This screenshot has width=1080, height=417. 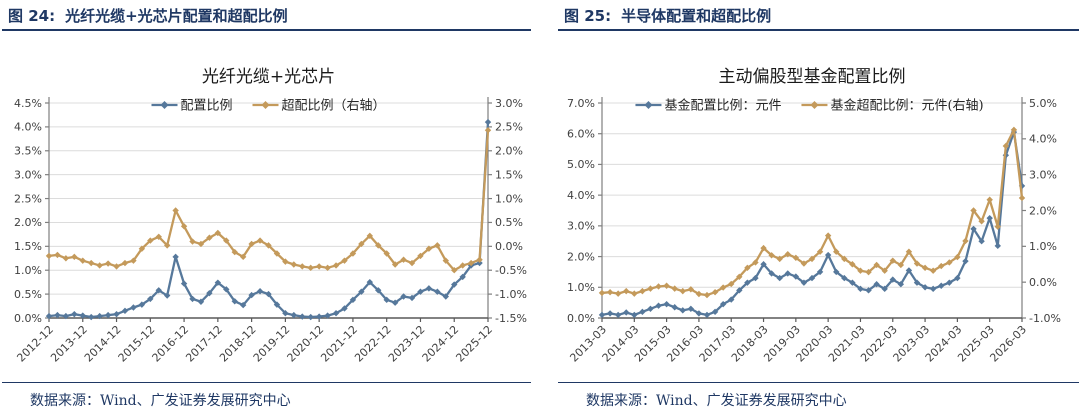 What do you see at coordinates (28, 294) in the screenshot?
I see `left-axis-tick-label: 0.5%` at bounding box center [28, 294].